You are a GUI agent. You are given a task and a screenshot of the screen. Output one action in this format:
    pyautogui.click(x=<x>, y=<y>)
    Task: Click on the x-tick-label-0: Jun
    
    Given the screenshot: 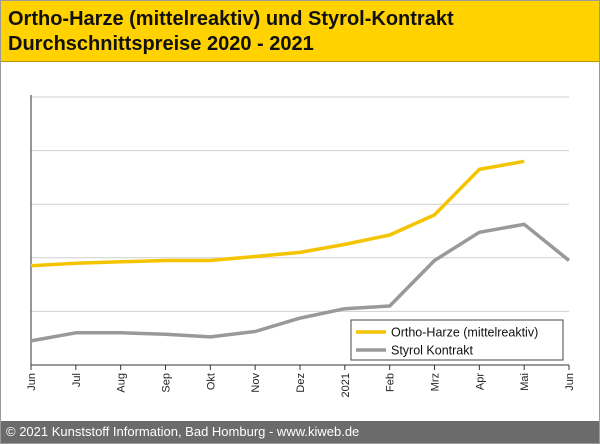 What is the action you would take?
    pyautogui.click(x=32, y=382)
    